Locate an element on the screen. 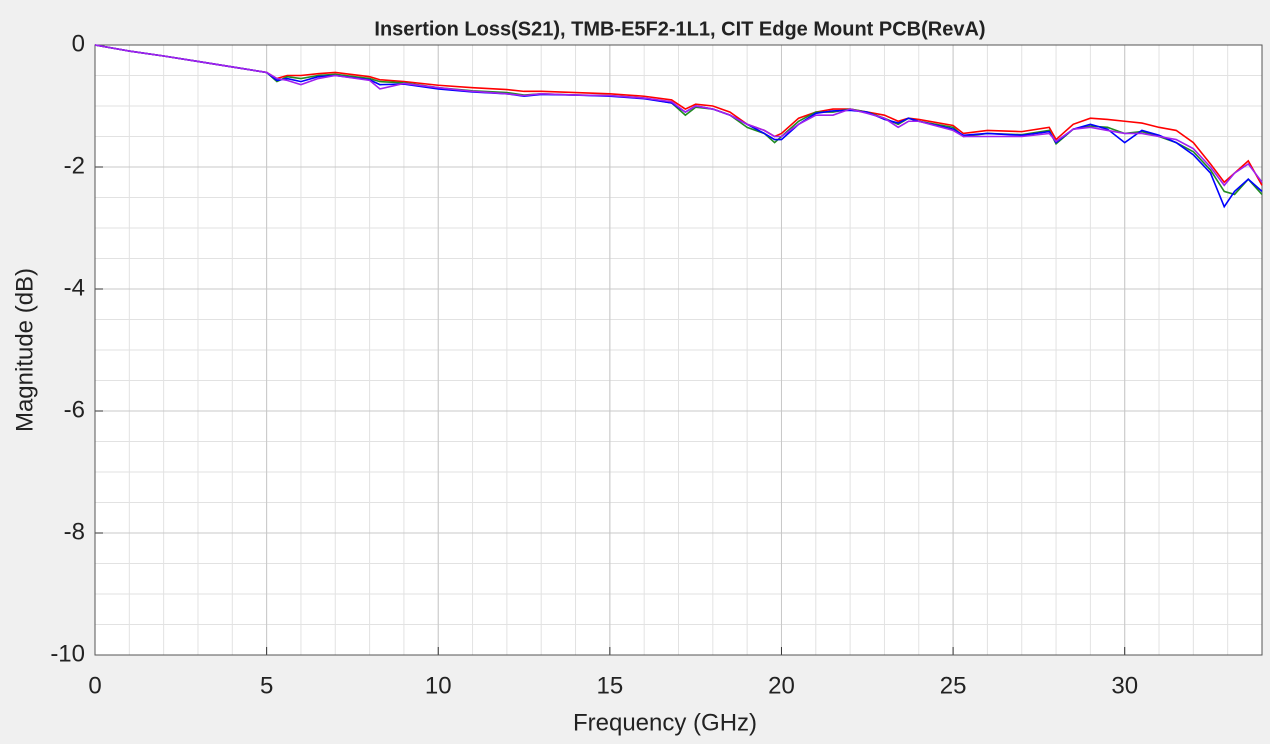 The image size is (1270, 744). x-tick-label: 0 is located at coordinates (94, 685).